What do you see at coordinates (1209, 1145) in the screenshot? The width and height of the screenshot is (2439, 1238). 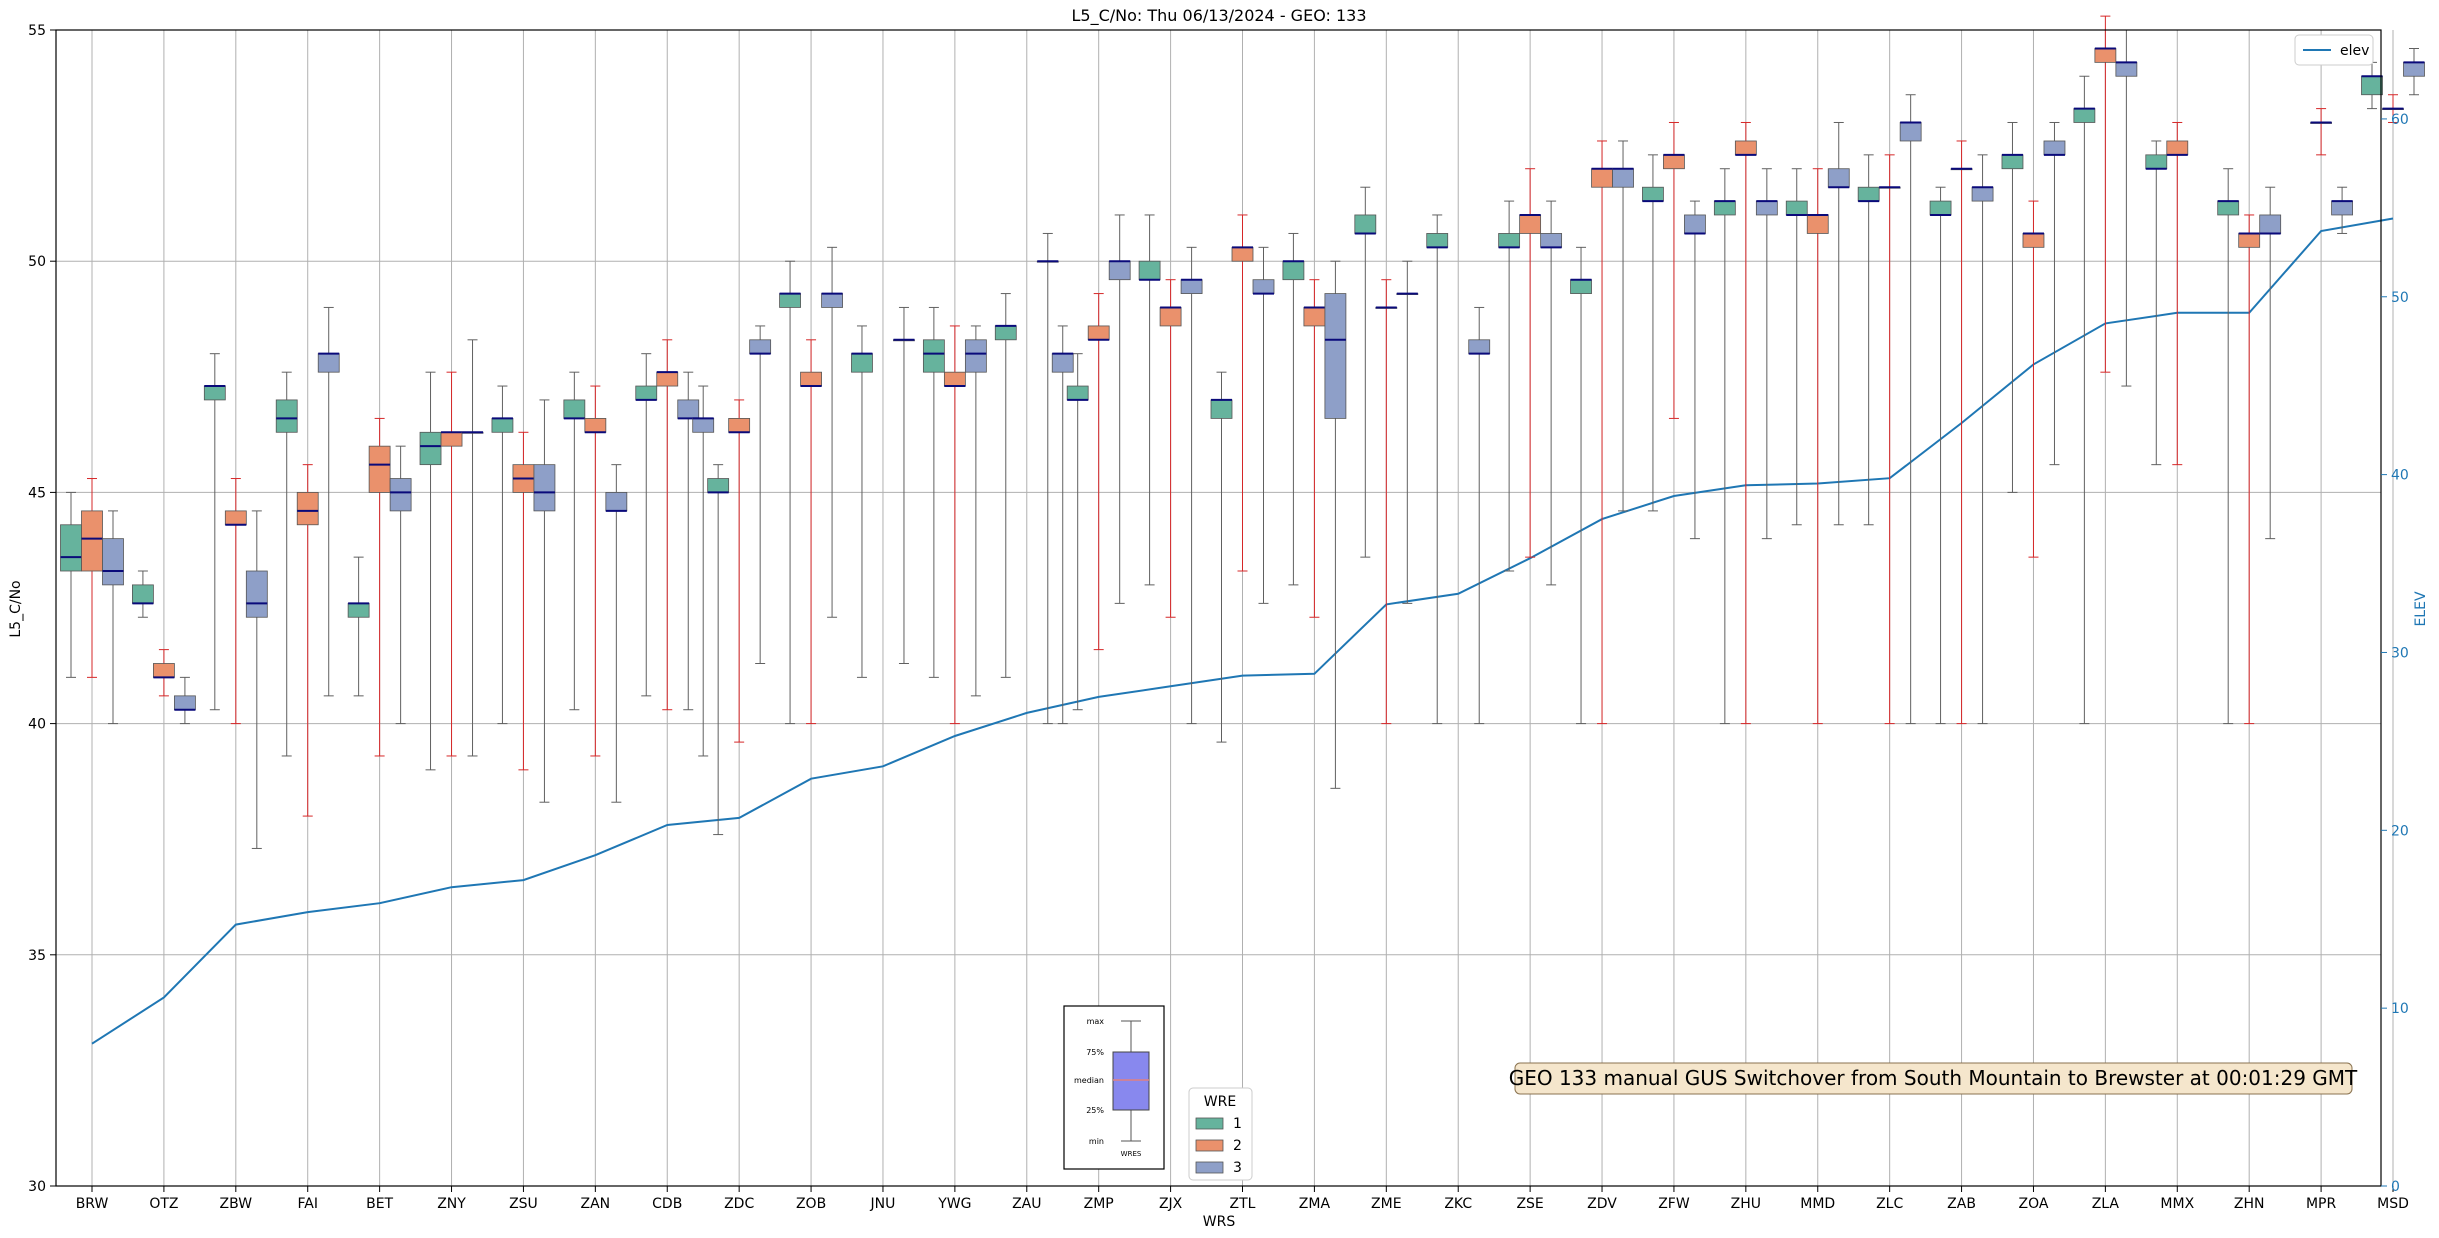 I see `legend-swatch` at bounding box center [1209, 1145].